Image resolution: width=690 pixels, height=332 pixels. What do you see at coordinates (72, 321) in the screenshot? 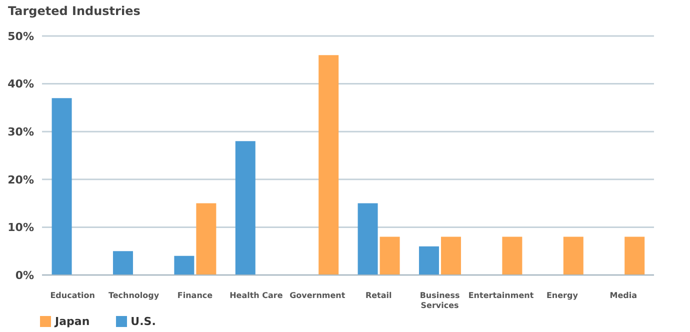
I see `legend-label: Japan` at bounding box center [72, 321].